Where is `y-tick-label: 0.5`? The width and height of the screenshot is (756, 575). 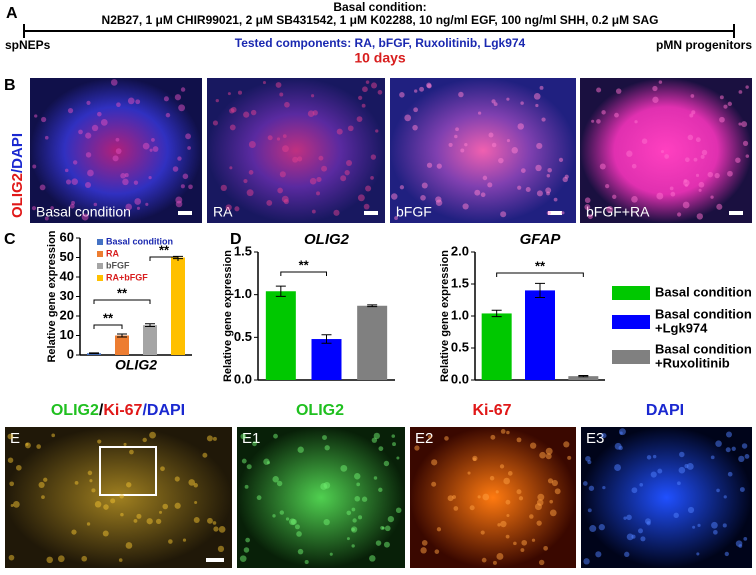 y-tick-label: 0.5 is located at coordinates (460, 346).